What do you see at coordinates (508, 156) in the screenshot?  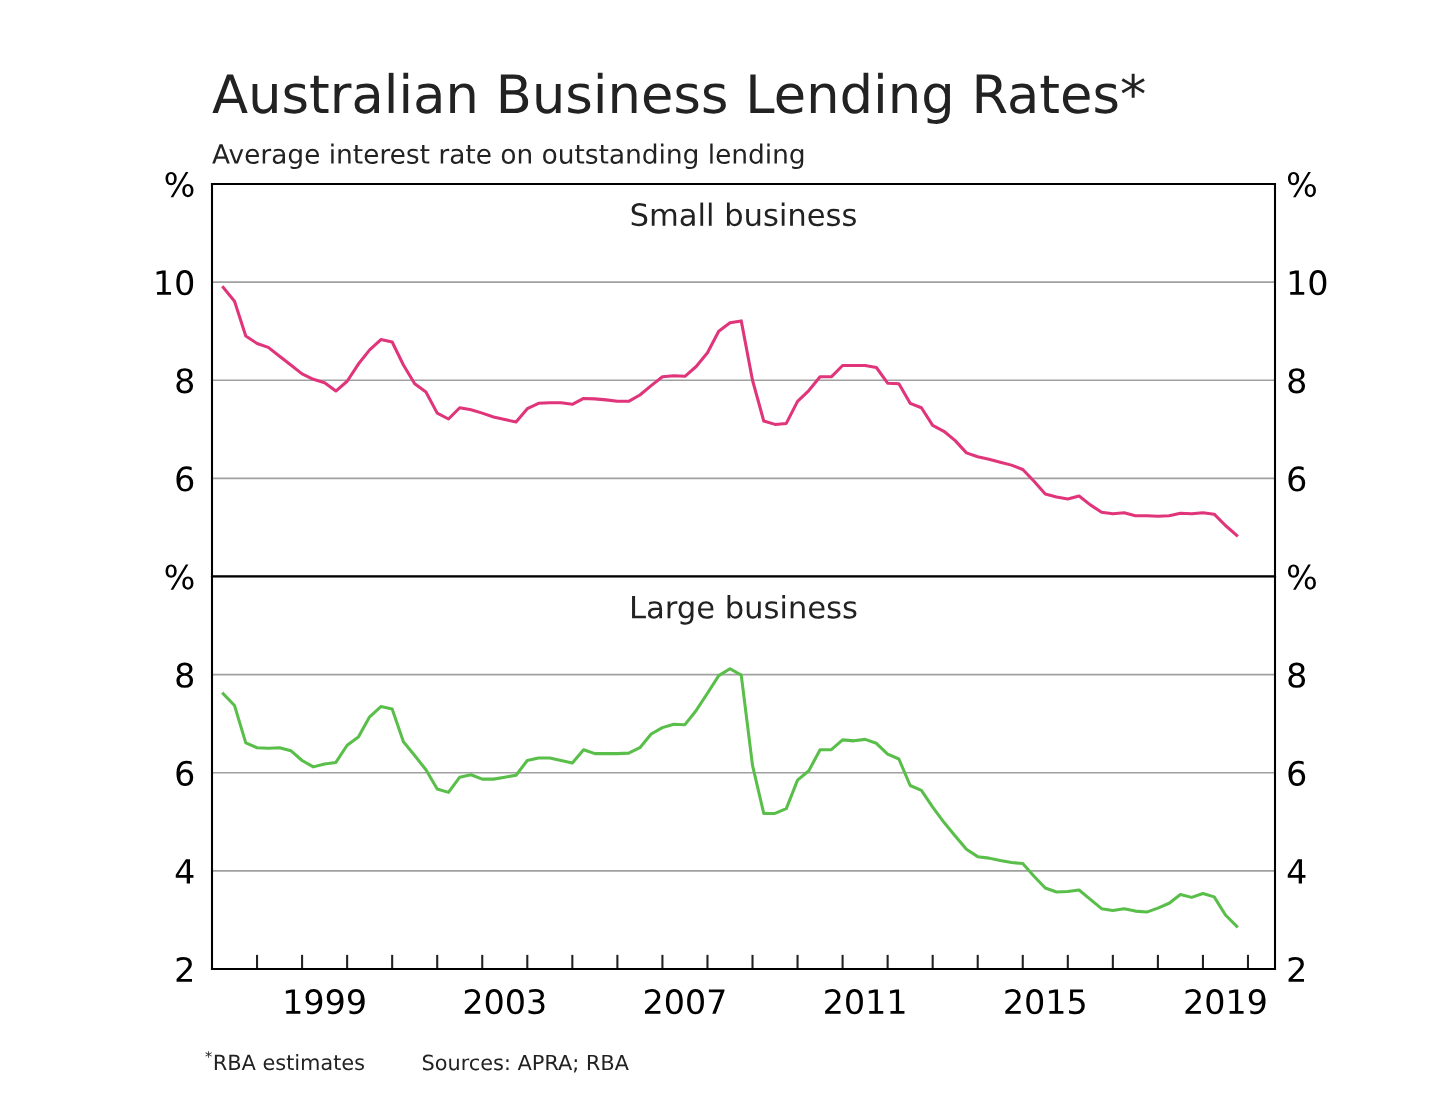 I see `chart-subtitle: Average interest rate on outstanding lending` at bounding box center [508, 156].